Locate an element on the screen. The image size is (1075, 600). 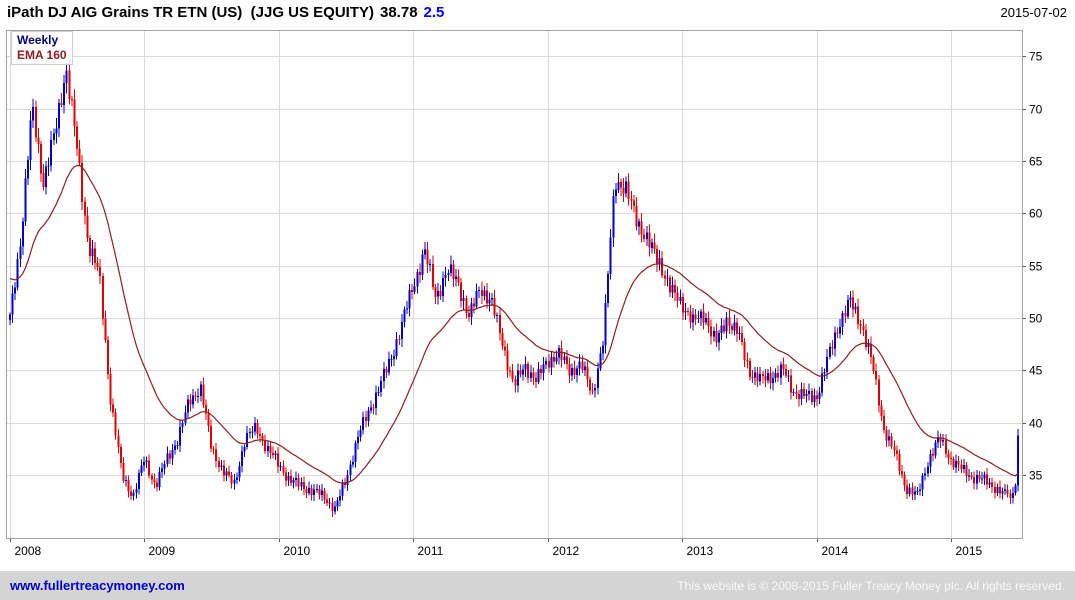
svg-text: 2011 is located at coordinates (431, 551).